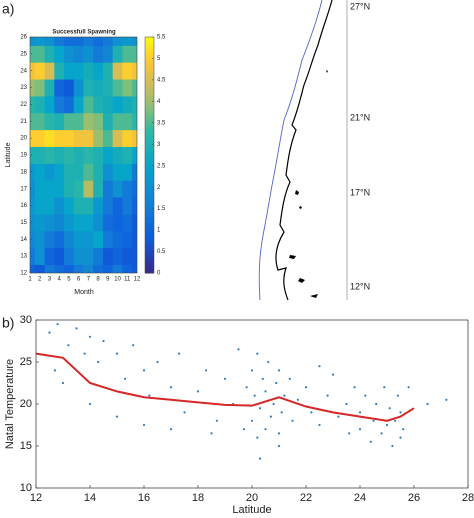 The image size is (474, 518). Describe the element at coordinates (23, 172) in the screenshot. I see `y-tick-label: 18` at that location.